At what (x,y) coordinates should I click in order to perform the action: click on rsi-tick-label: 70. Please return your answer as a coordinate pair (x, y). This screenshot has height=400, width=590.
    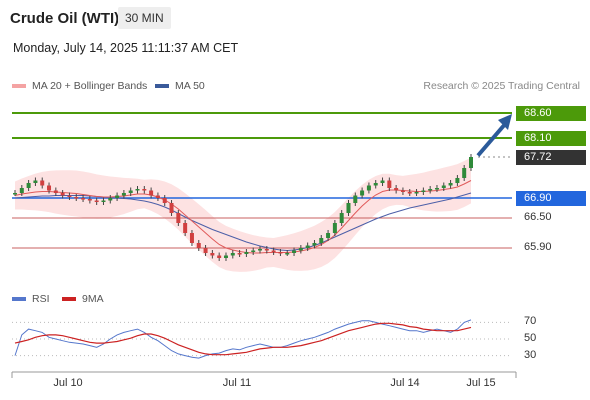
    Looking at the image, I should click on (530, 321).